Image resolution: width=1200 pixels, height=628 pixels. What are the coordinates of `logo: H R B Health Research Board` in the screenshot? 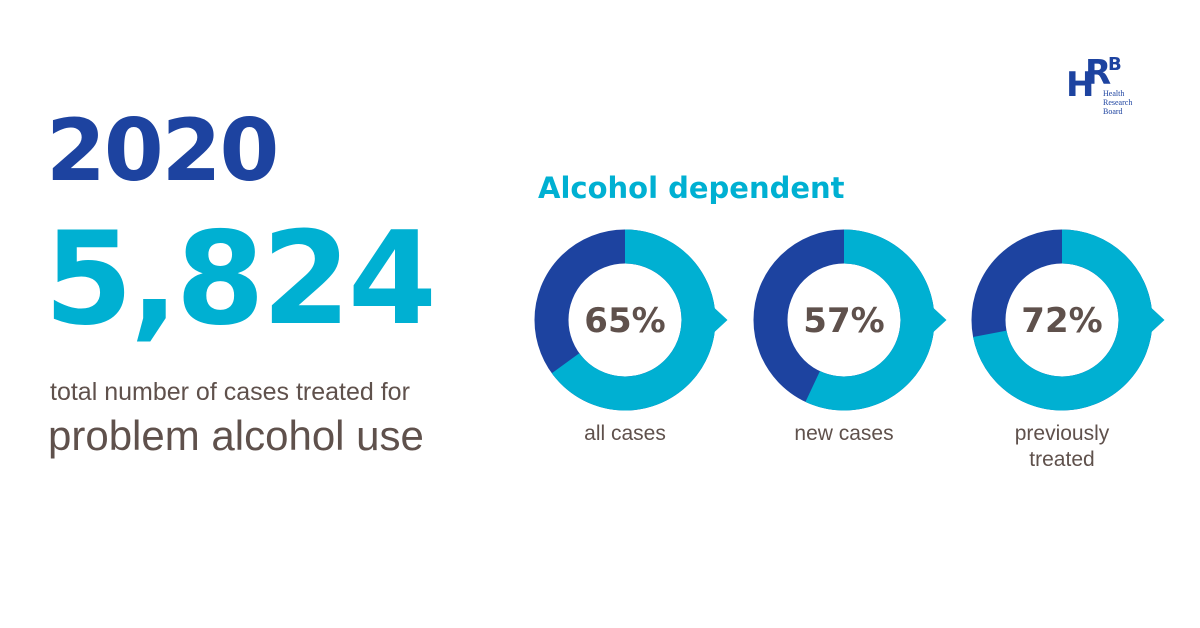 It's located at (1099, 84).